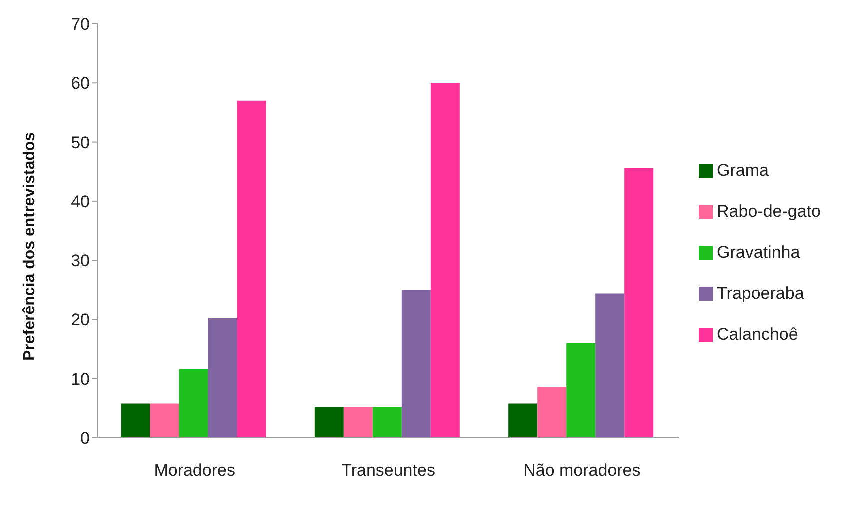 This screenshot has width=849, height=506. What do you see at coordinates (80, 202) in the screenshot?
I see `y-tick-label: 40` at bounding box center [80, 202].